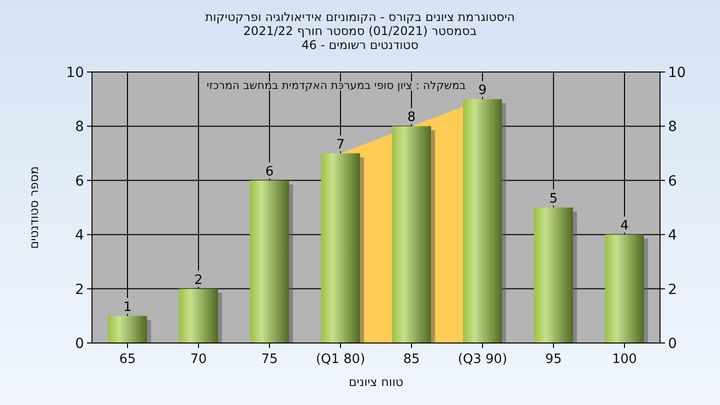 This screenshot has height=405, width=720. What do you see at coordinates (341, 359) in the screenshot?
I see `x-tick-label: (Q1 80)` at bounding box center [341, 359].